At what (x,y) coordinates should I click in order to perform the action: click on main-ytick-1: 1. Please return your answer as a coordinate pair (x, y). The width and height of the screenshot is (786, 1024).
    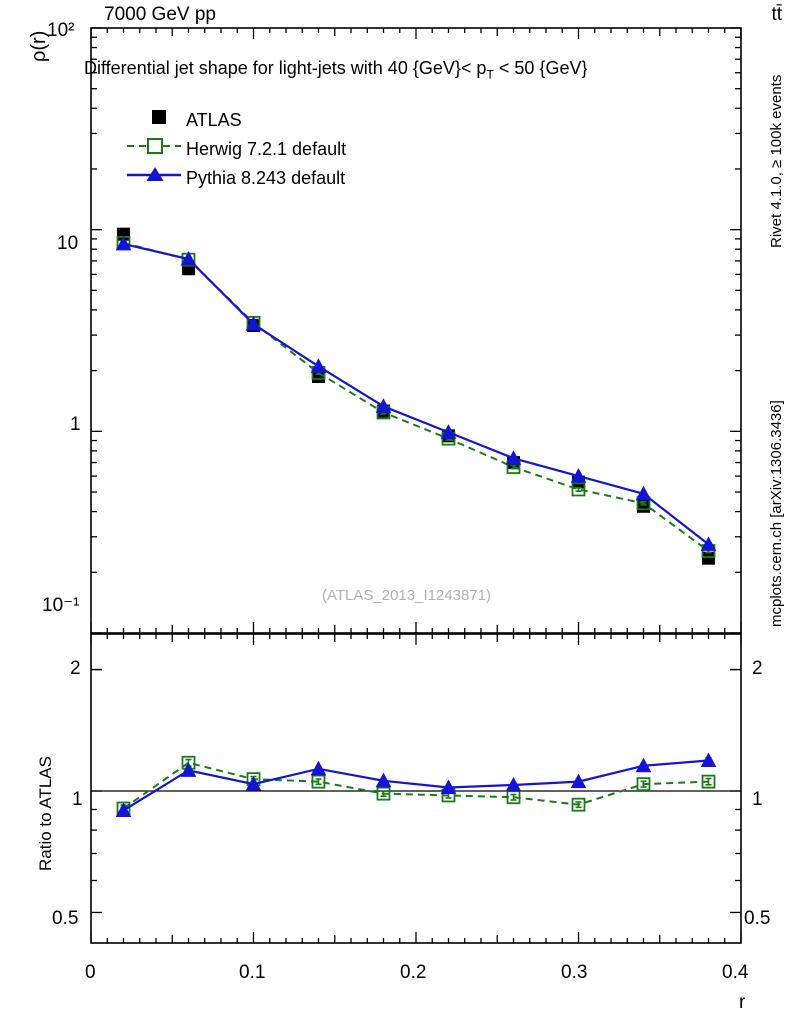
    Looking at the image, I should click on (75, 425).